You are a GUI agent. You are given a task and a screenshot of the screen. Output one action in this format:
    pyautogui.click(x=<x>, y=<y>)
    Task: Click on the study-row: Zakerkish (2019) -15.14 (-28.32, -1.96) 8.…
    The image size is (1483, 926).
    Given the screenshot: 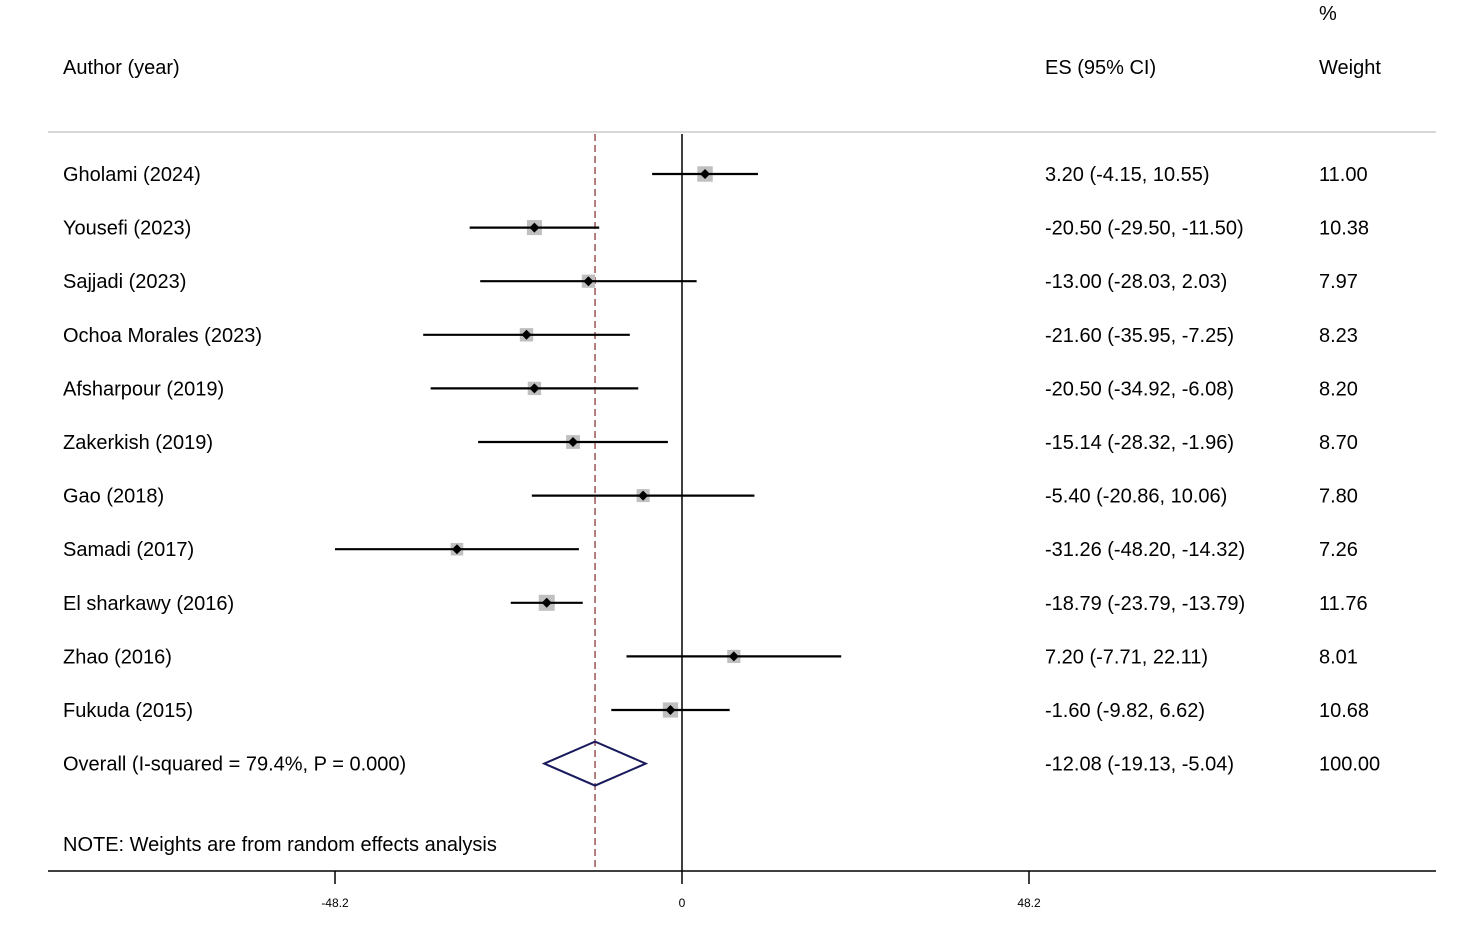 What is the action you would take?
    pyautogui.click(x=710, y=443)
    